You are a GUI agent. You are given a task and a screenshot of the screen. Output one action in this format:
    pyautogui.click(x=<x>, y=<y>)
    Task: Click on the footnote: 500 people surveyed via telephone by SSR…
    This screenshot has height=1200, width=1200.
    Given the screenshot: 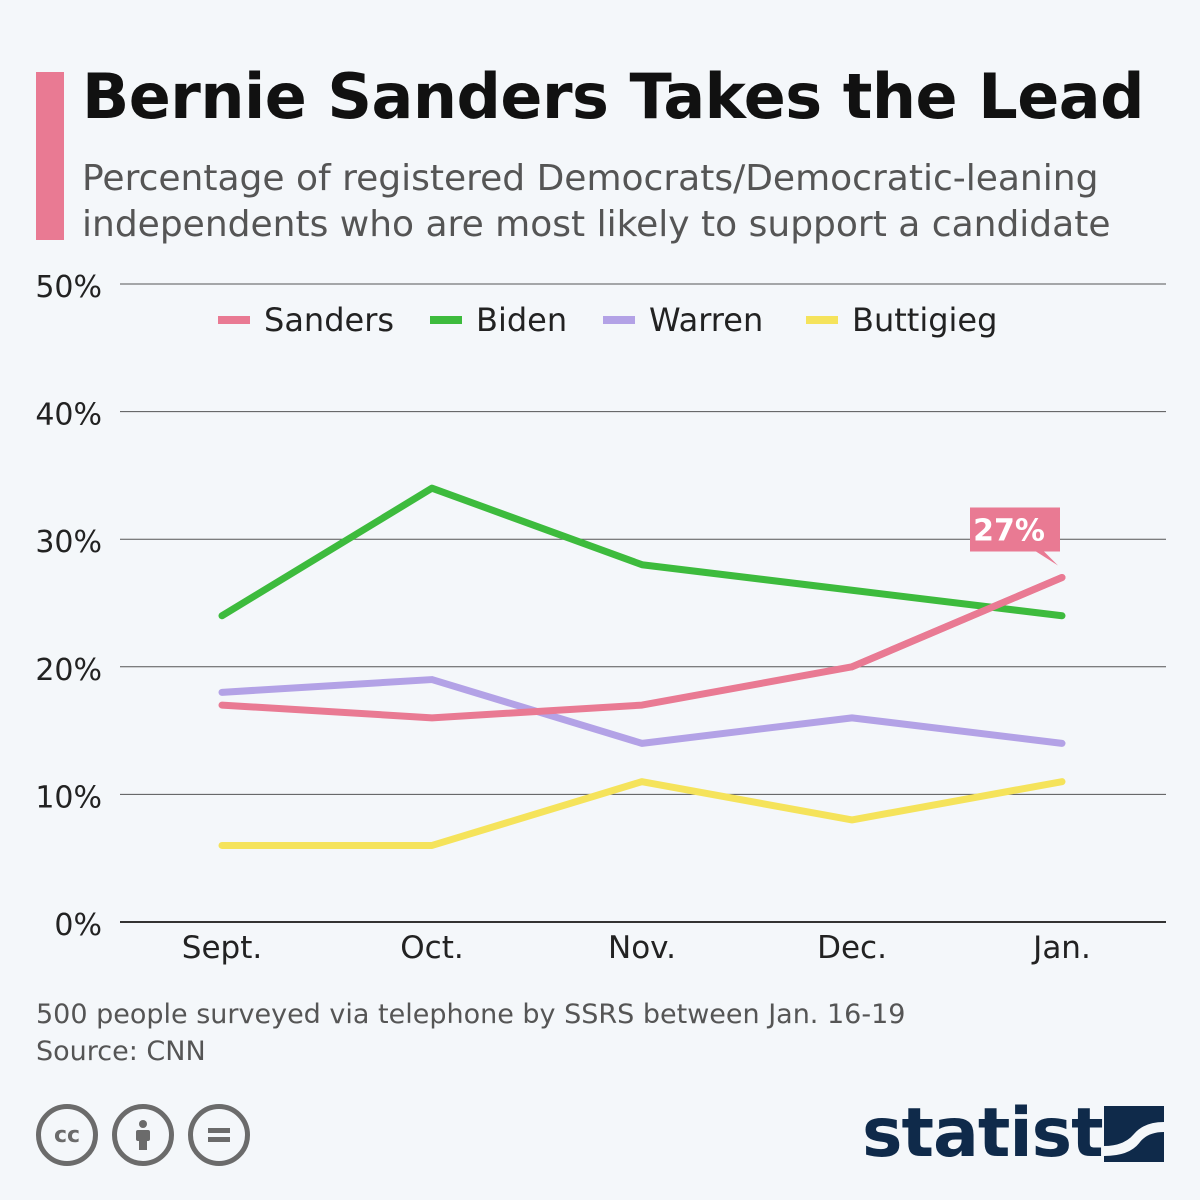 What is the action you would take?
    pyautogui.click(x=470, y=1033)
    